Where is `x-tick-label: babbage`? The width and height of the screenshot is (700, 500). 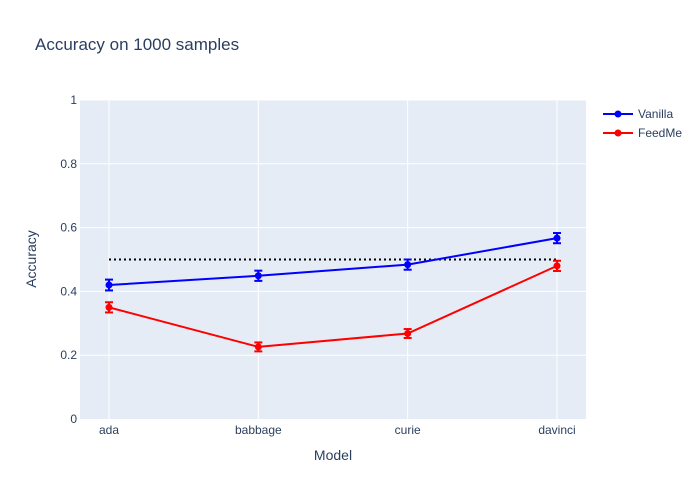
x-tick-label: babbage is located at coordinates (258, 430).